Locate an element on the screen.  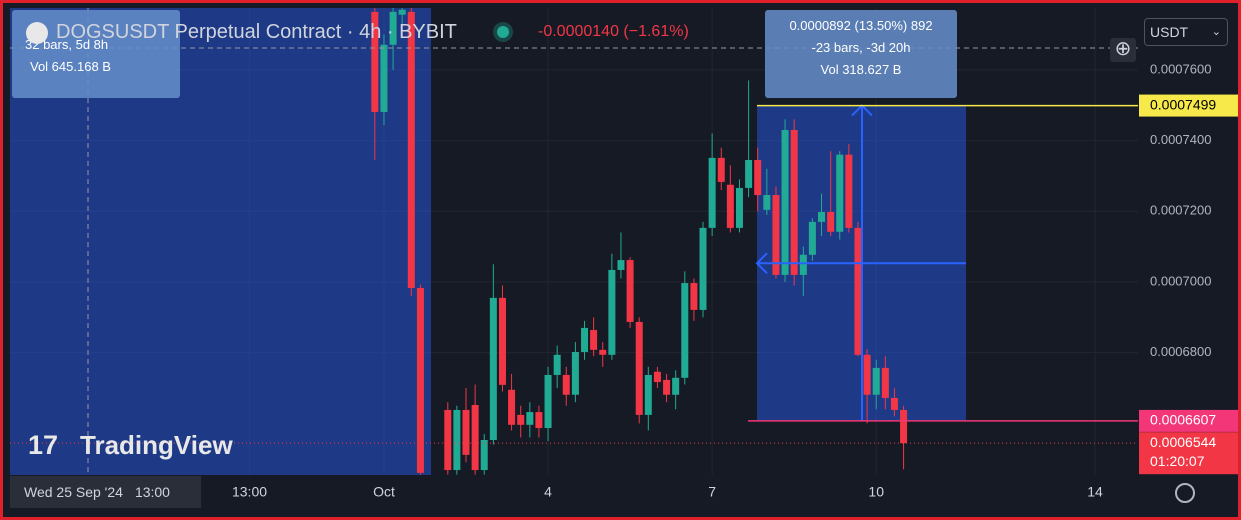
tooltip-line: -23 bars, -3d 20h is located at coordinates (861, 47).